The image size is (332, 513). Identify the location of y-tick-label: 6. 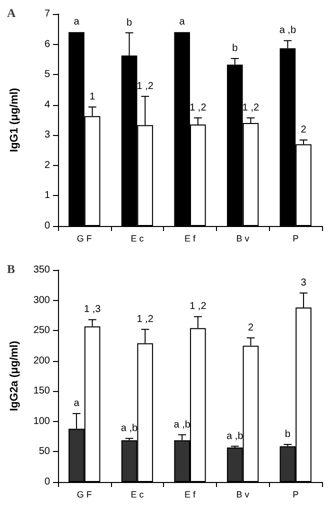
(47, 44).